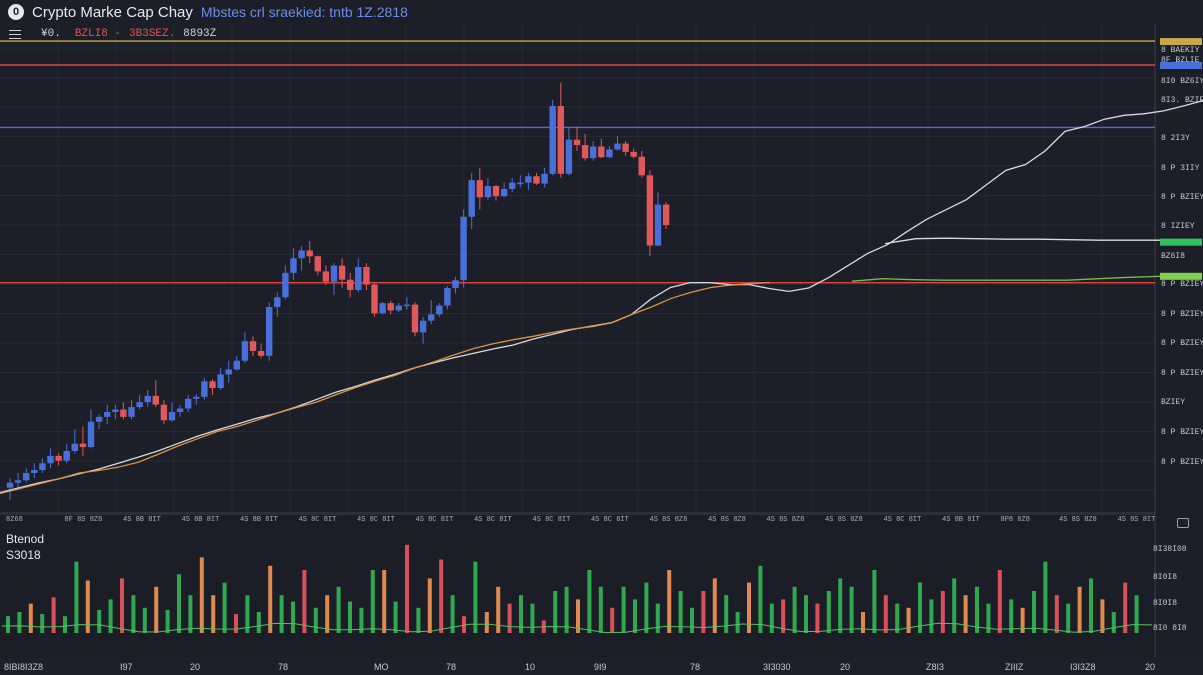  Describe the element at coordinates (577, 628) in the screenshot. I see `volume-ma-line` at that location.